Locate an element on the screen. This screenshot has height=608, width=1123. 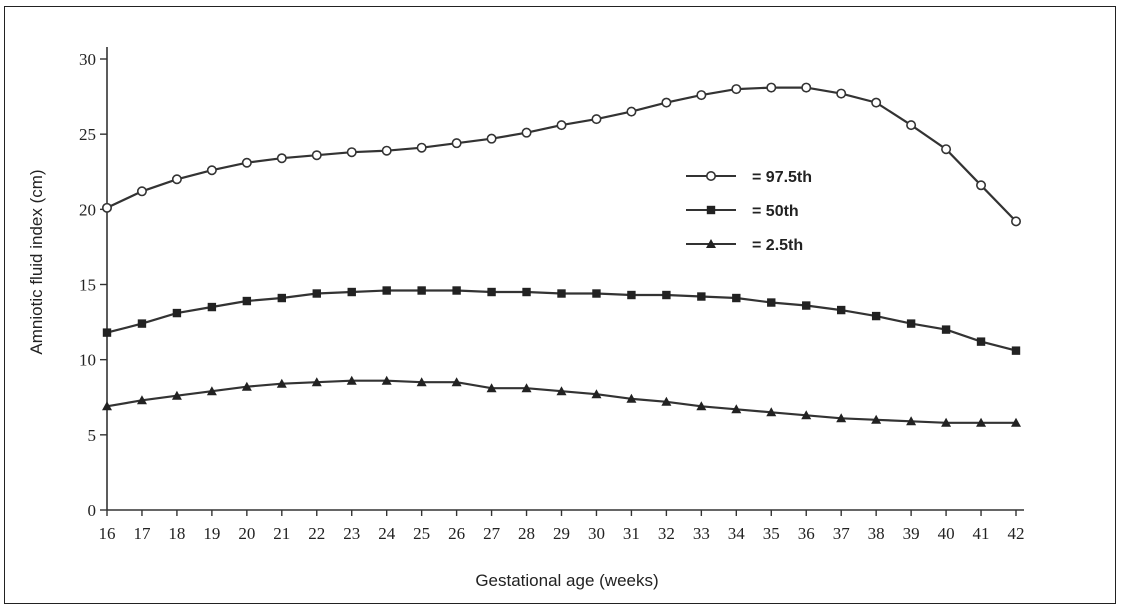
x-tick-label-33: 33 is located at coordinates (701, 533).